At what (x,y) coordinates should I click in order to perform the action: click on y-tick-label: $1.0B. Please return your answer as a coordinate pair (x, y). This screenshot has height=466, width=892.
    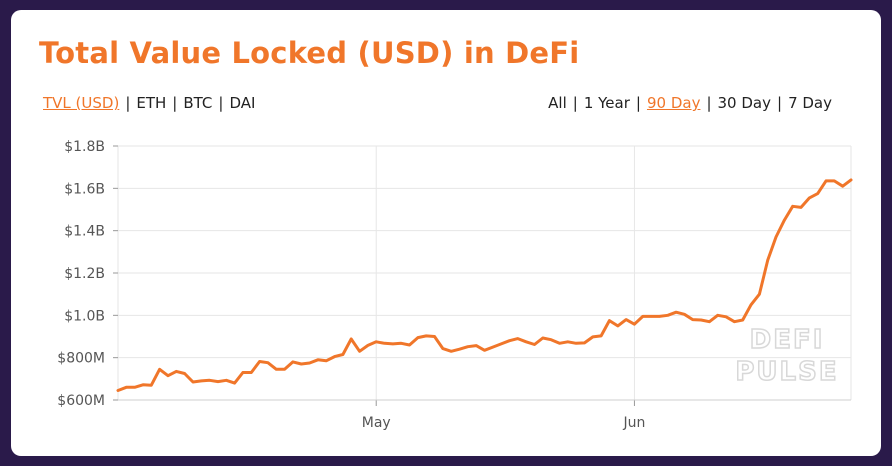
    Looking at the image, I should click on (84, 316).